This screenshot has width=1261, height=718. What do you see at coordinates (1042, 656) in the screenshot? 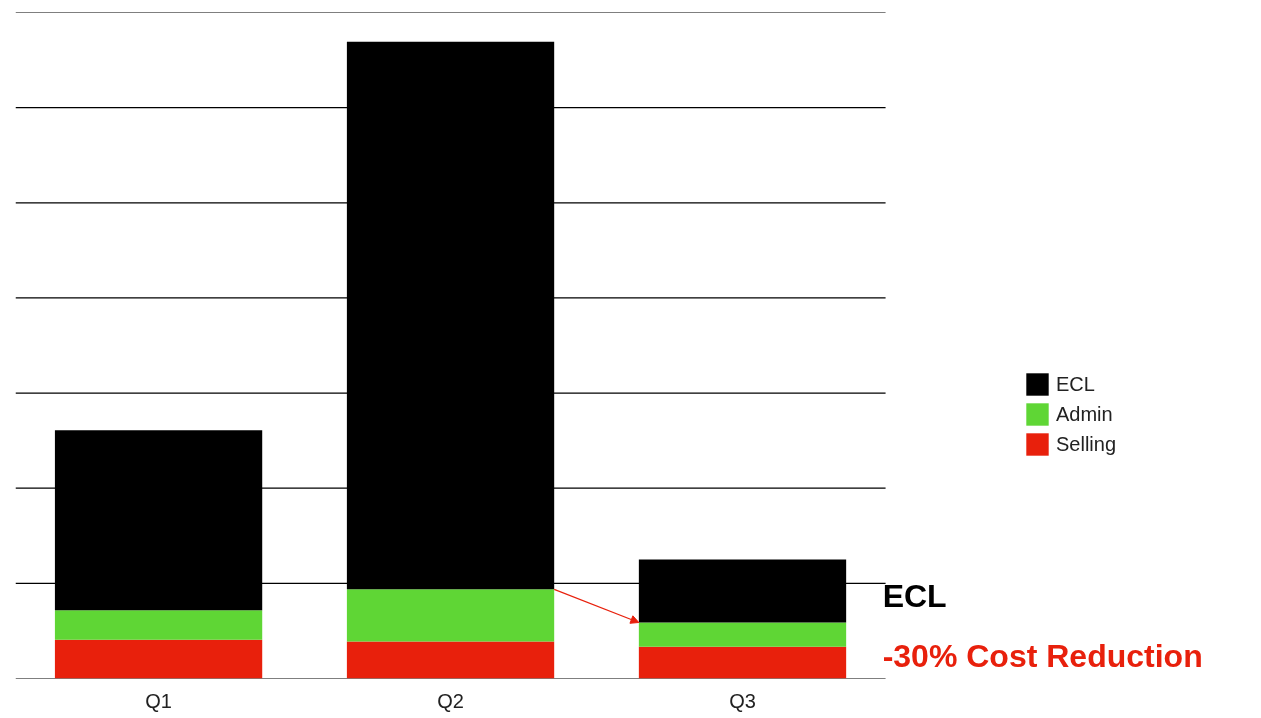
I see `annotation: -30% Cost Reduction` at bounding box center [1042, 656].